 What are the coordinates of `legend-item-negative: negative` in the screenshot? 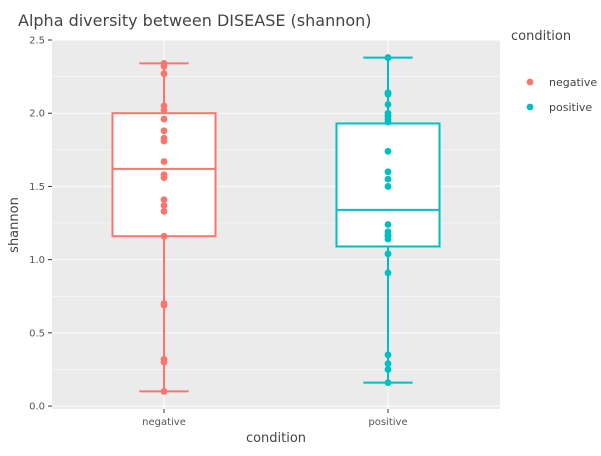 It's located at (562, 82).